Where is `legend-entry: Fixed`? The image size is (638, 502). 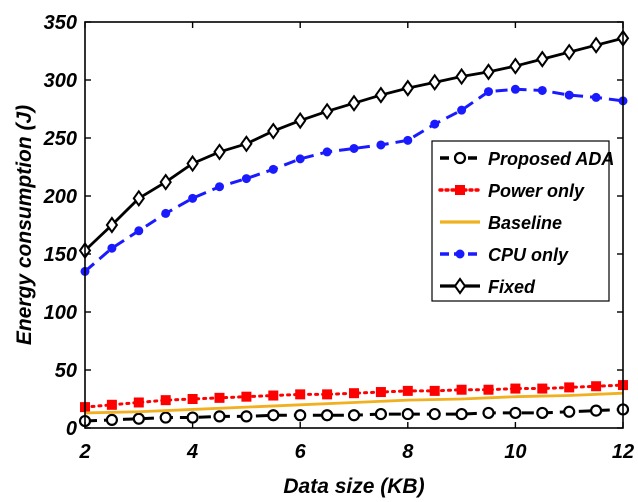 legend-entry: Fixed is located at coordinates (488, 287).